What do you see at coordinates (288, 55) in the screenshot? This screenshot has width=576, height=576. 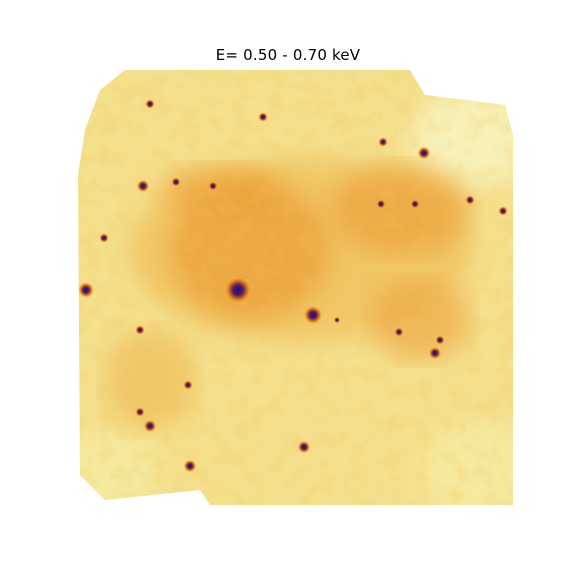 I see `image-title: E= 0.50 - 0.70 keV` at bounding box center [288, 55].